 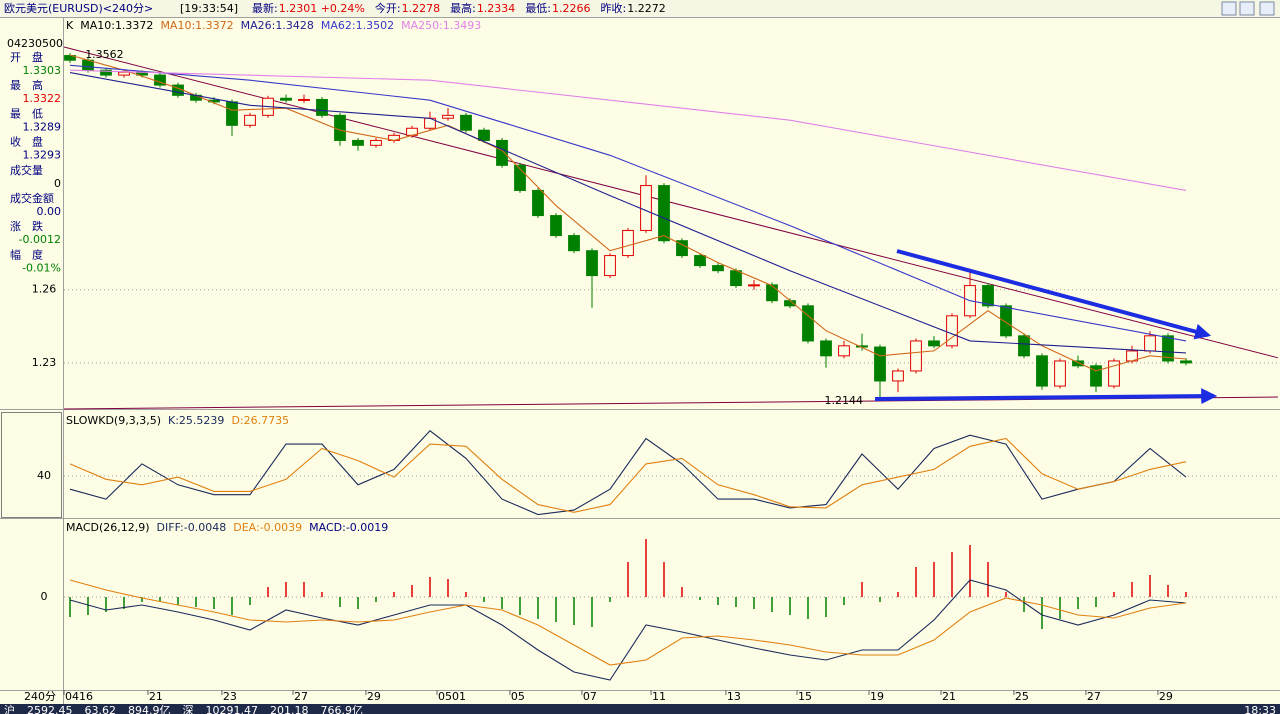 I want to click on quote-value: 1.2266, so click(x=571, y=8).